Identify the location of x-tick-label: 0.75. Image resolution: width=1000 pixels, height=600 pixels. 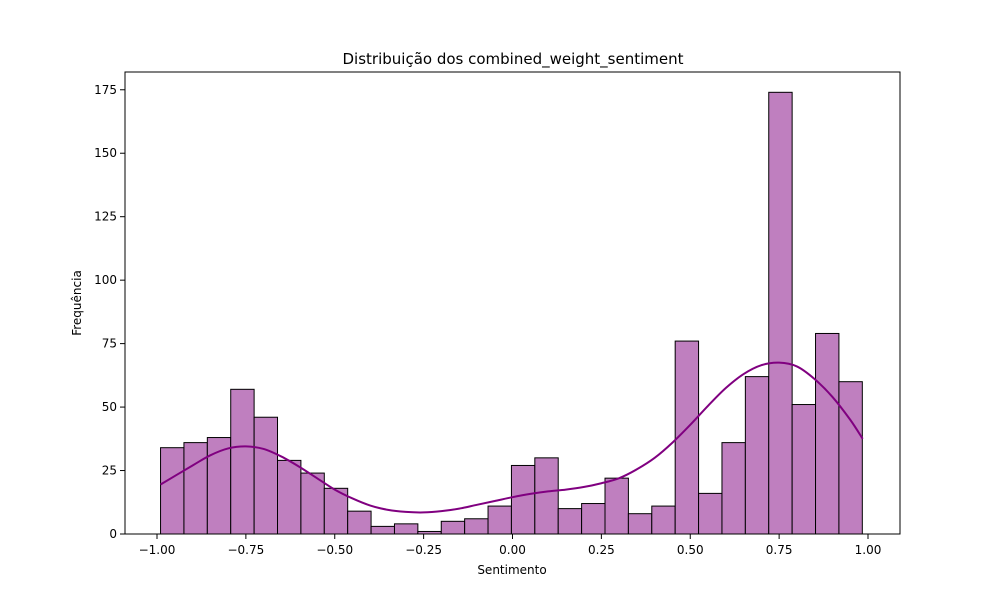
(779, 550).